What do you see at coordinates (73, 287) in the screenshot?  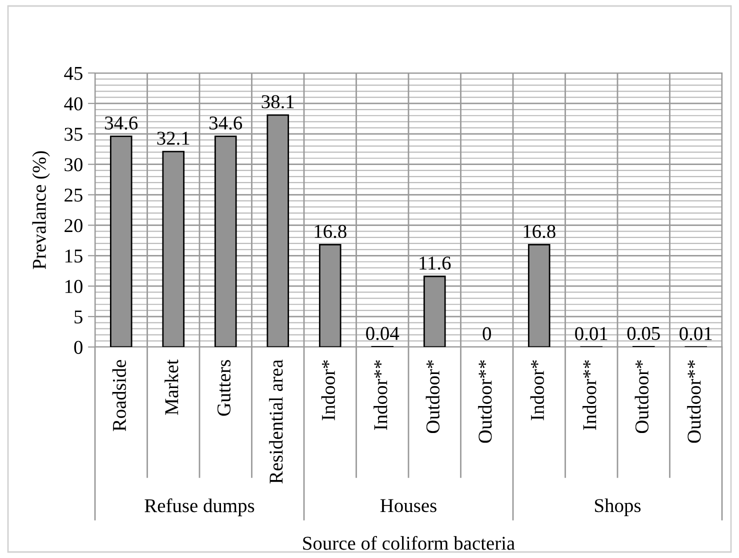 I see `y-tick-label: 10` at bounding box center [73, 287].